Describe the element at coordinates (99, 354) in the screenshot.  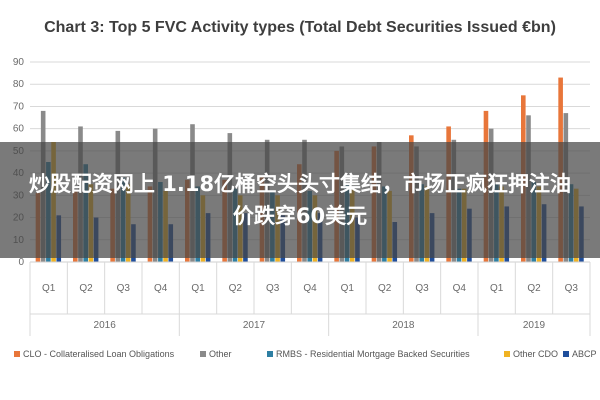
I see `legend-label: CLO - Collateralised Loan Obligations` at that location.